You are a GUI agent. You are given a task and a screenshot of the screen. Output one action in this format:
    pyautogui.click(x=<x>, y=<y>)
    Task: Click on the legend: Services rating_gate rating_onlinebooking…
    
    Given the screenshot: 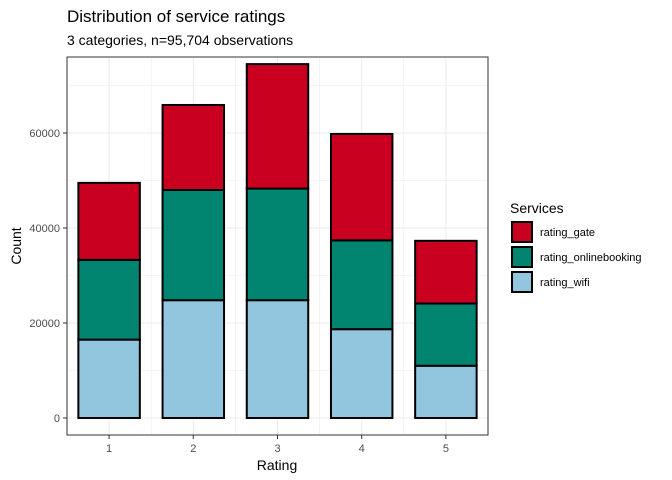 What is the action you would take?
    pyautogui.click(x=576, y=246)
    